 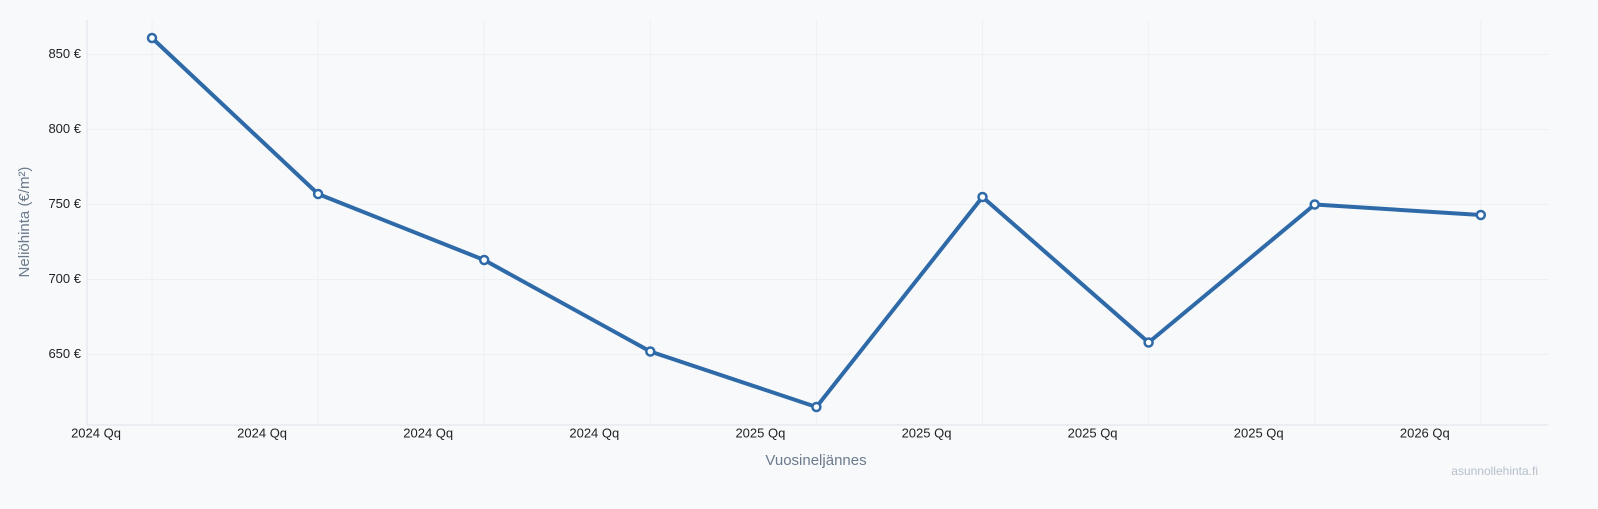 What do you see at coordinates (64, 203) in the screenshot?
I see `y-tick-label: 750 €` at bounding box center [64, 203].